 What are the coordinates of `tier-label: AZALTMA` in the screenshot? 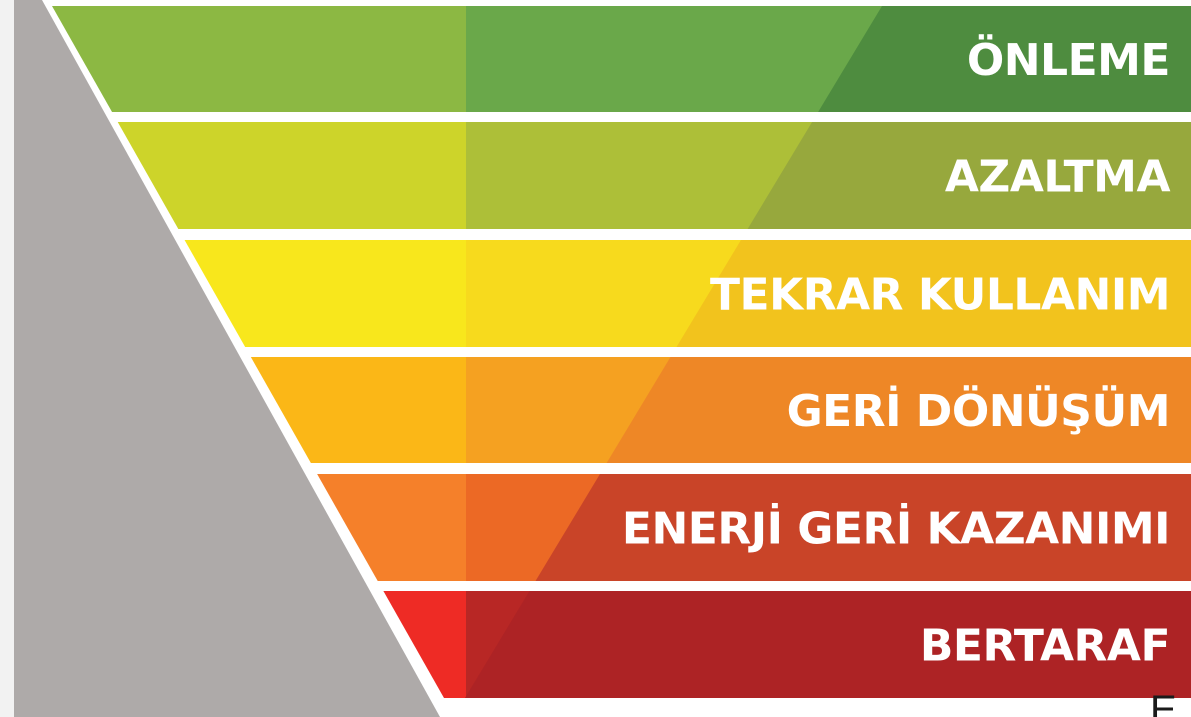 It's located at (1058, 177).